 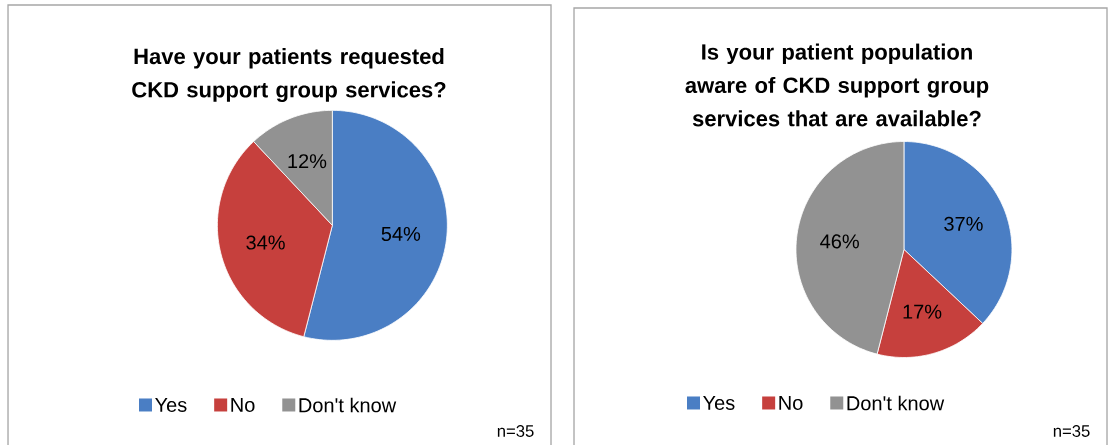 I want to click on data-label: 54%, so click(x=401, y=234).